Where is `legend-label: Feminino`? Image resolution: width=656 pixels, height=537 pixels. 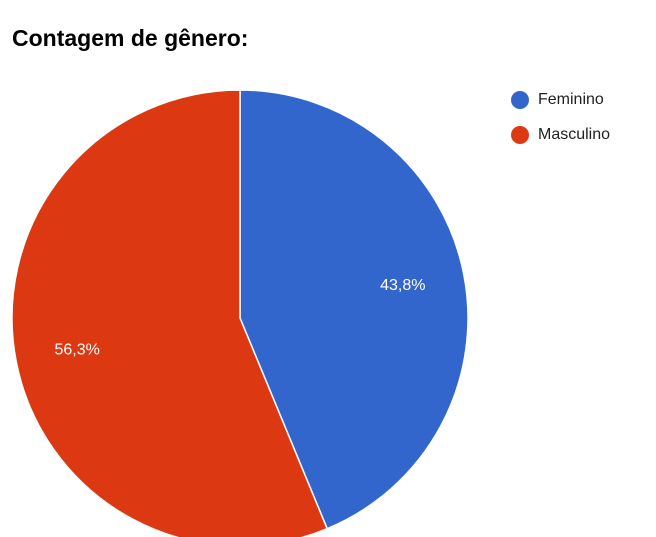 legend-label: Feminino is located at coordinates (571, 99).